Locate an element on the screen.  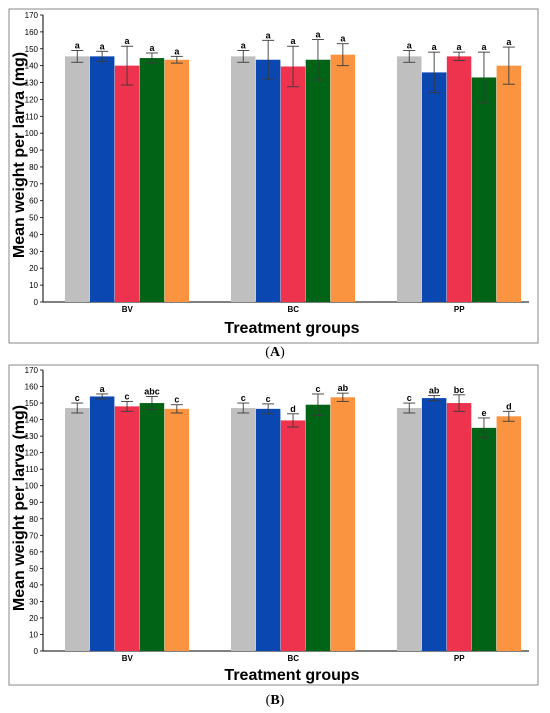
category-label-b: BC is located at coordinates (293, 658).